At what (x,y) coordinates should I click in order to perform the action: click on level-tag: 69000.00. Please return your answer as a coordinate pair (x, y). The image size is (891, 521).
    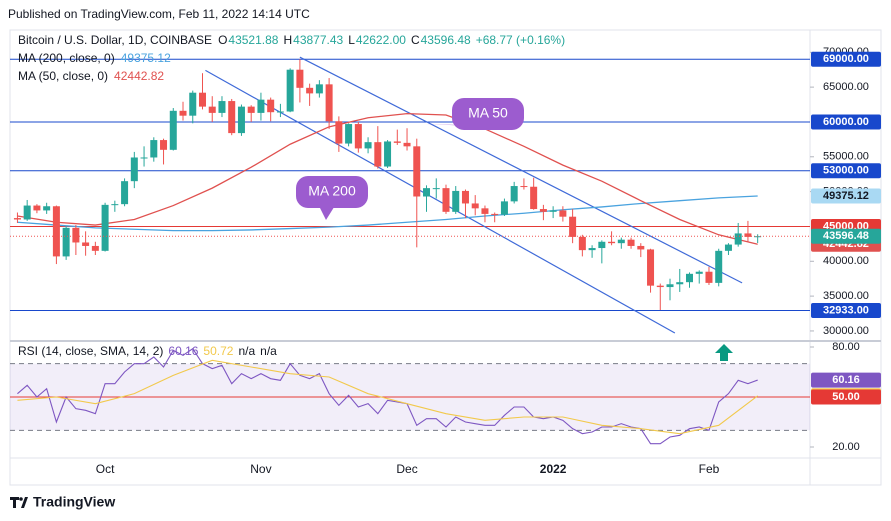
    Looking at the image, I should click on (846, 59).